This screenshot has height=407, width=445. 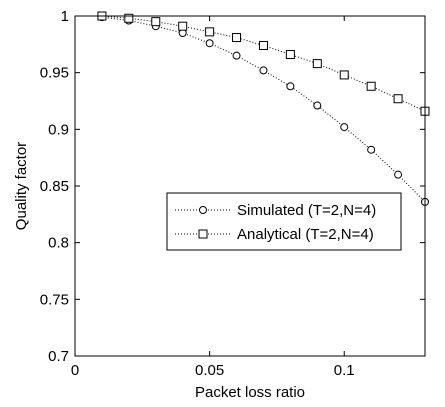 What do you see at coordinates (306, 210) in the screenshot?
I see `legend-label-simulated: Simulated (T=2,N=4)` at bounding box center [306, 210].